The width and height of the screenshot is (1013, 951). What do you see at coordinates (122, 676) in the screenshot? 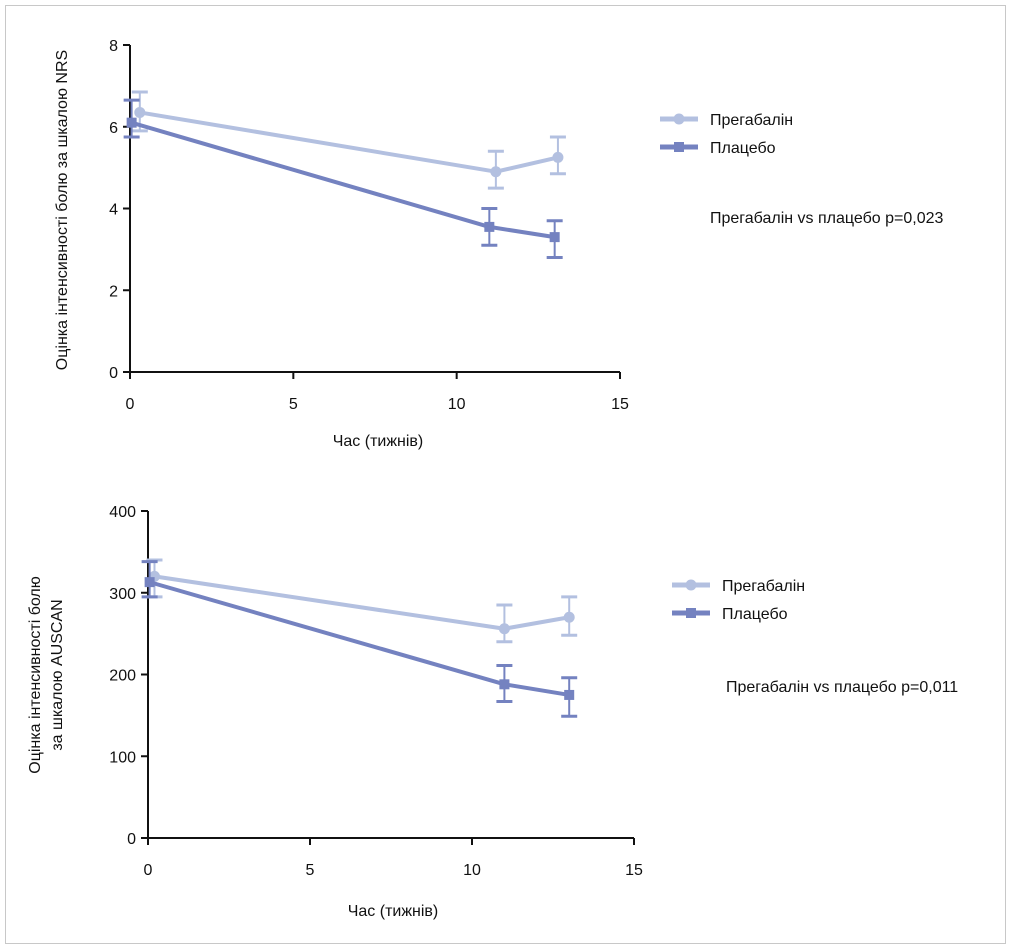
I see `y-tick-label: 200` at bounding box center [122, 676].